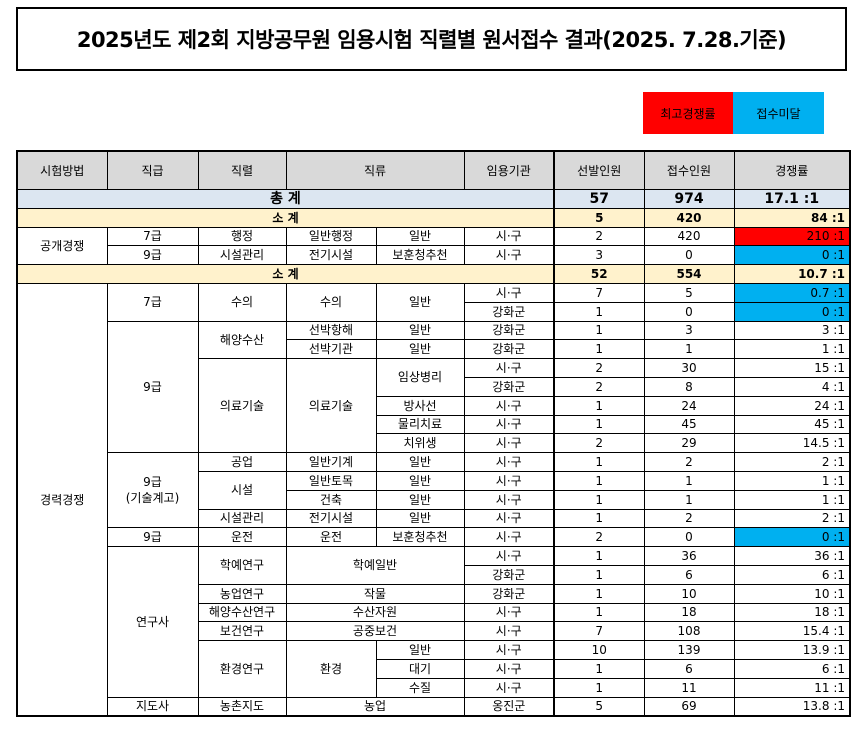  I want to click on table-row: 9급 운전 운전 보훈청추천 시·구 2 0 0 :1, so click(434, 537).